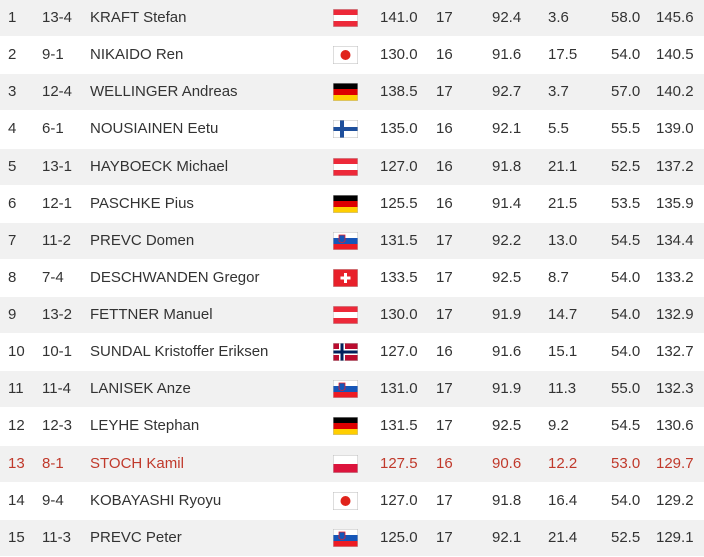 Image resolution: width=704 pixels, height=557 pixels. Describe the element at coordinates (675, 203) in the screenshot. I see `total: 135.9` at that location.